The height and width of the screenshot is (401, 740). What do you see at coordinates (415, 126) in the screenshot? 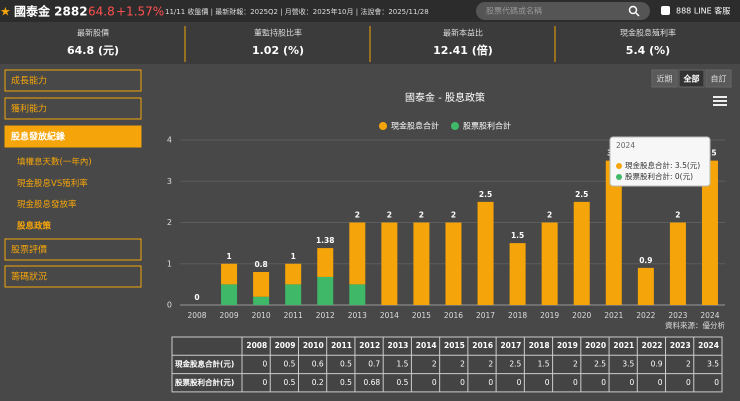
I see `legend-label: 現金股息合計` at bounding box center [415, 126].